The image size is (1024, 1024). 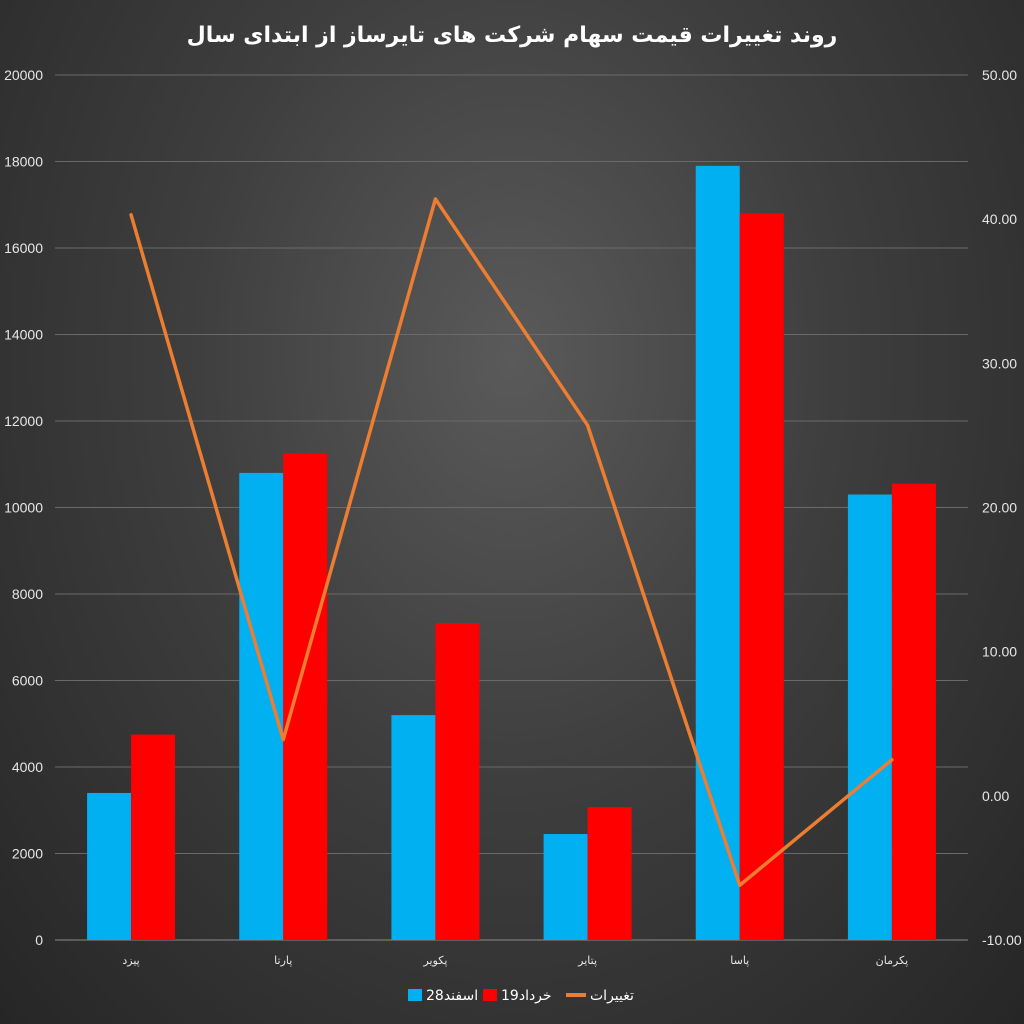 What do you see at coordinates (27, 767) in the screenshot?
I see `y-left-tick-label: 4000` at bounding box center [27, 767].